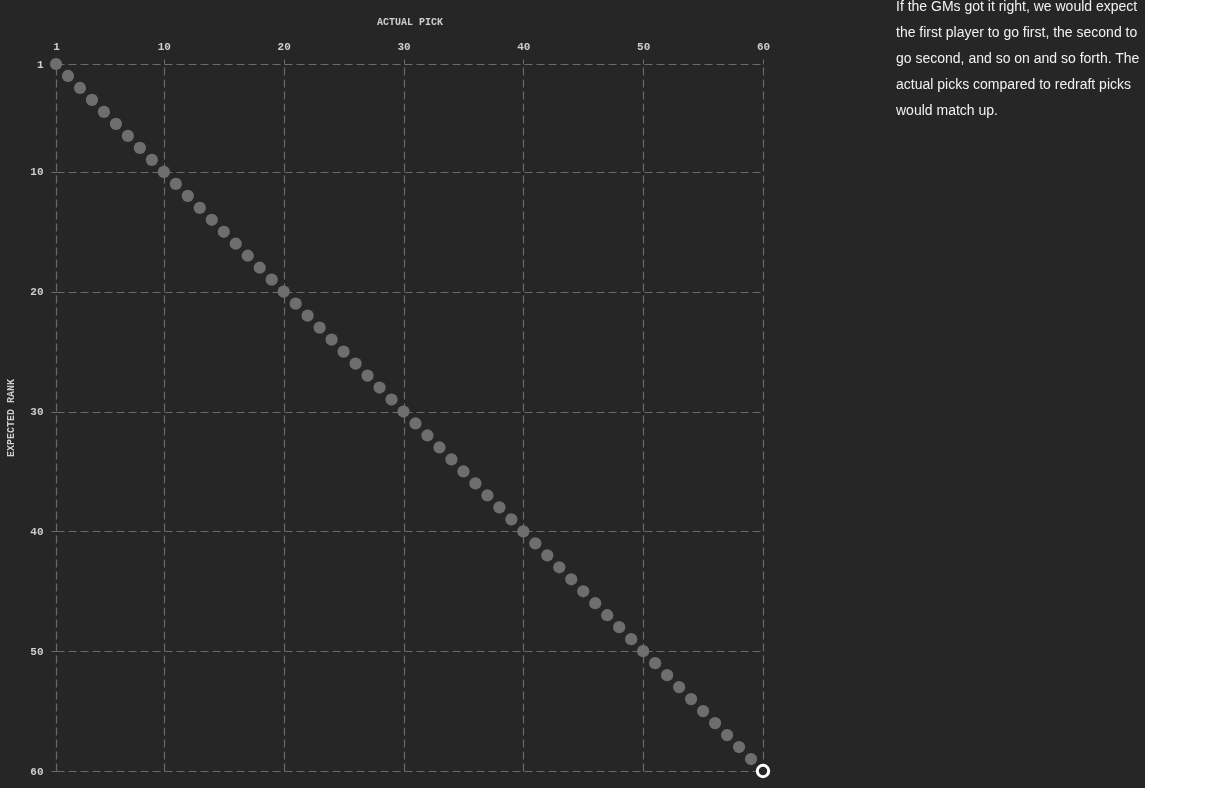  Describe the element at coordinates (763, 46) in the screenshot. I see `x-tick-label: 60` at that location.